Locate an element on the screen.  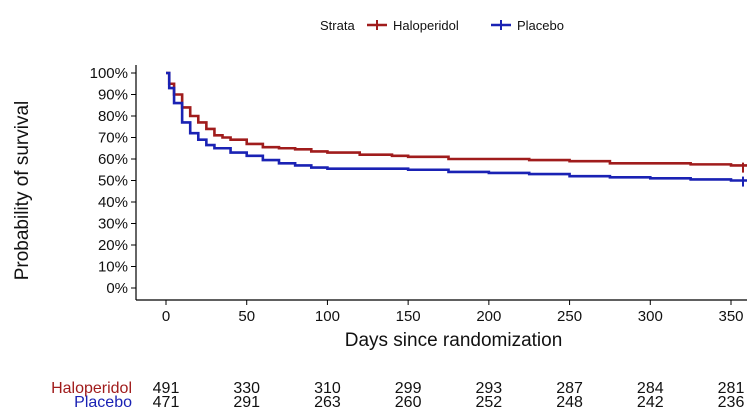
risk-table-value-haloperidol: 299 is located at coordinates (408, 388).